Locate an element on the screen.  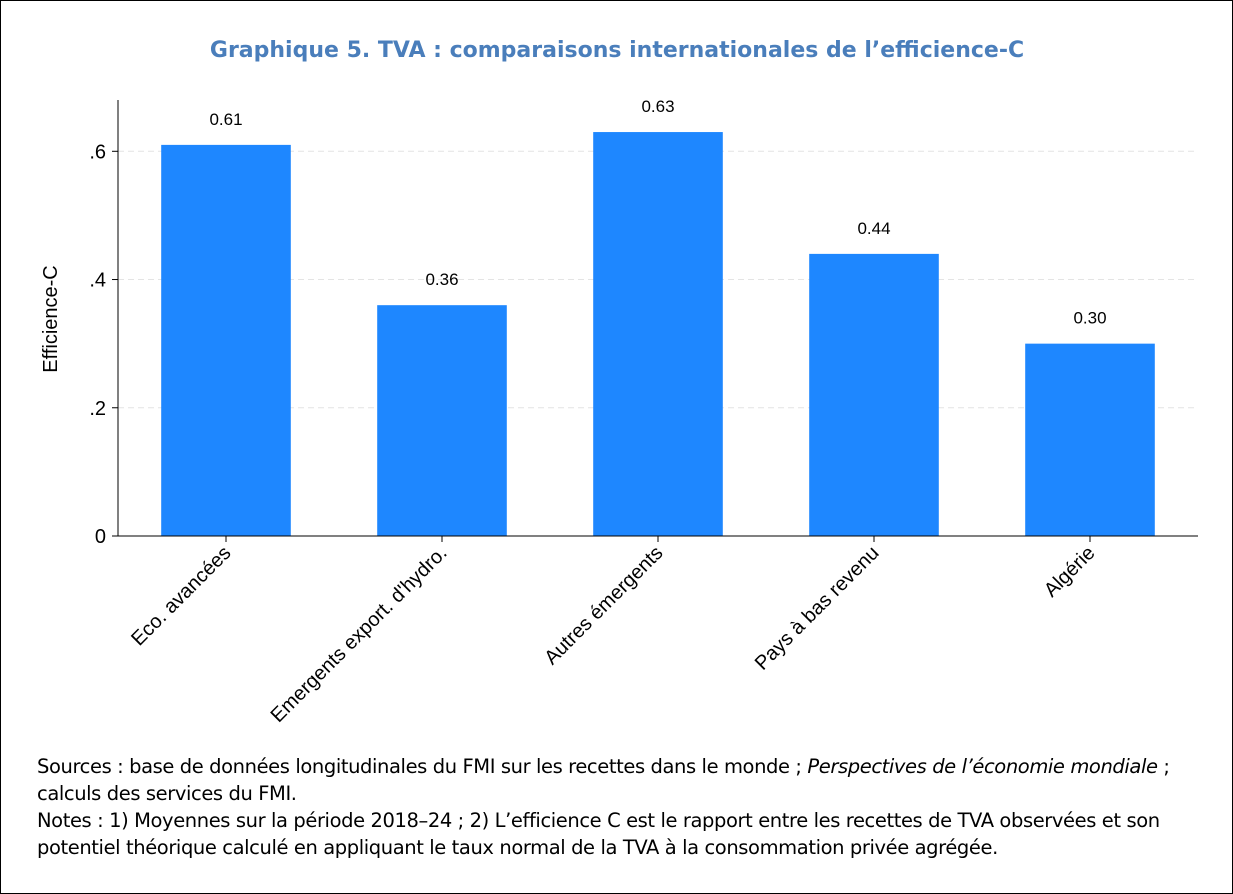
sources-text: ; calculs des services du FMI. is located at coordinates (603, 780).